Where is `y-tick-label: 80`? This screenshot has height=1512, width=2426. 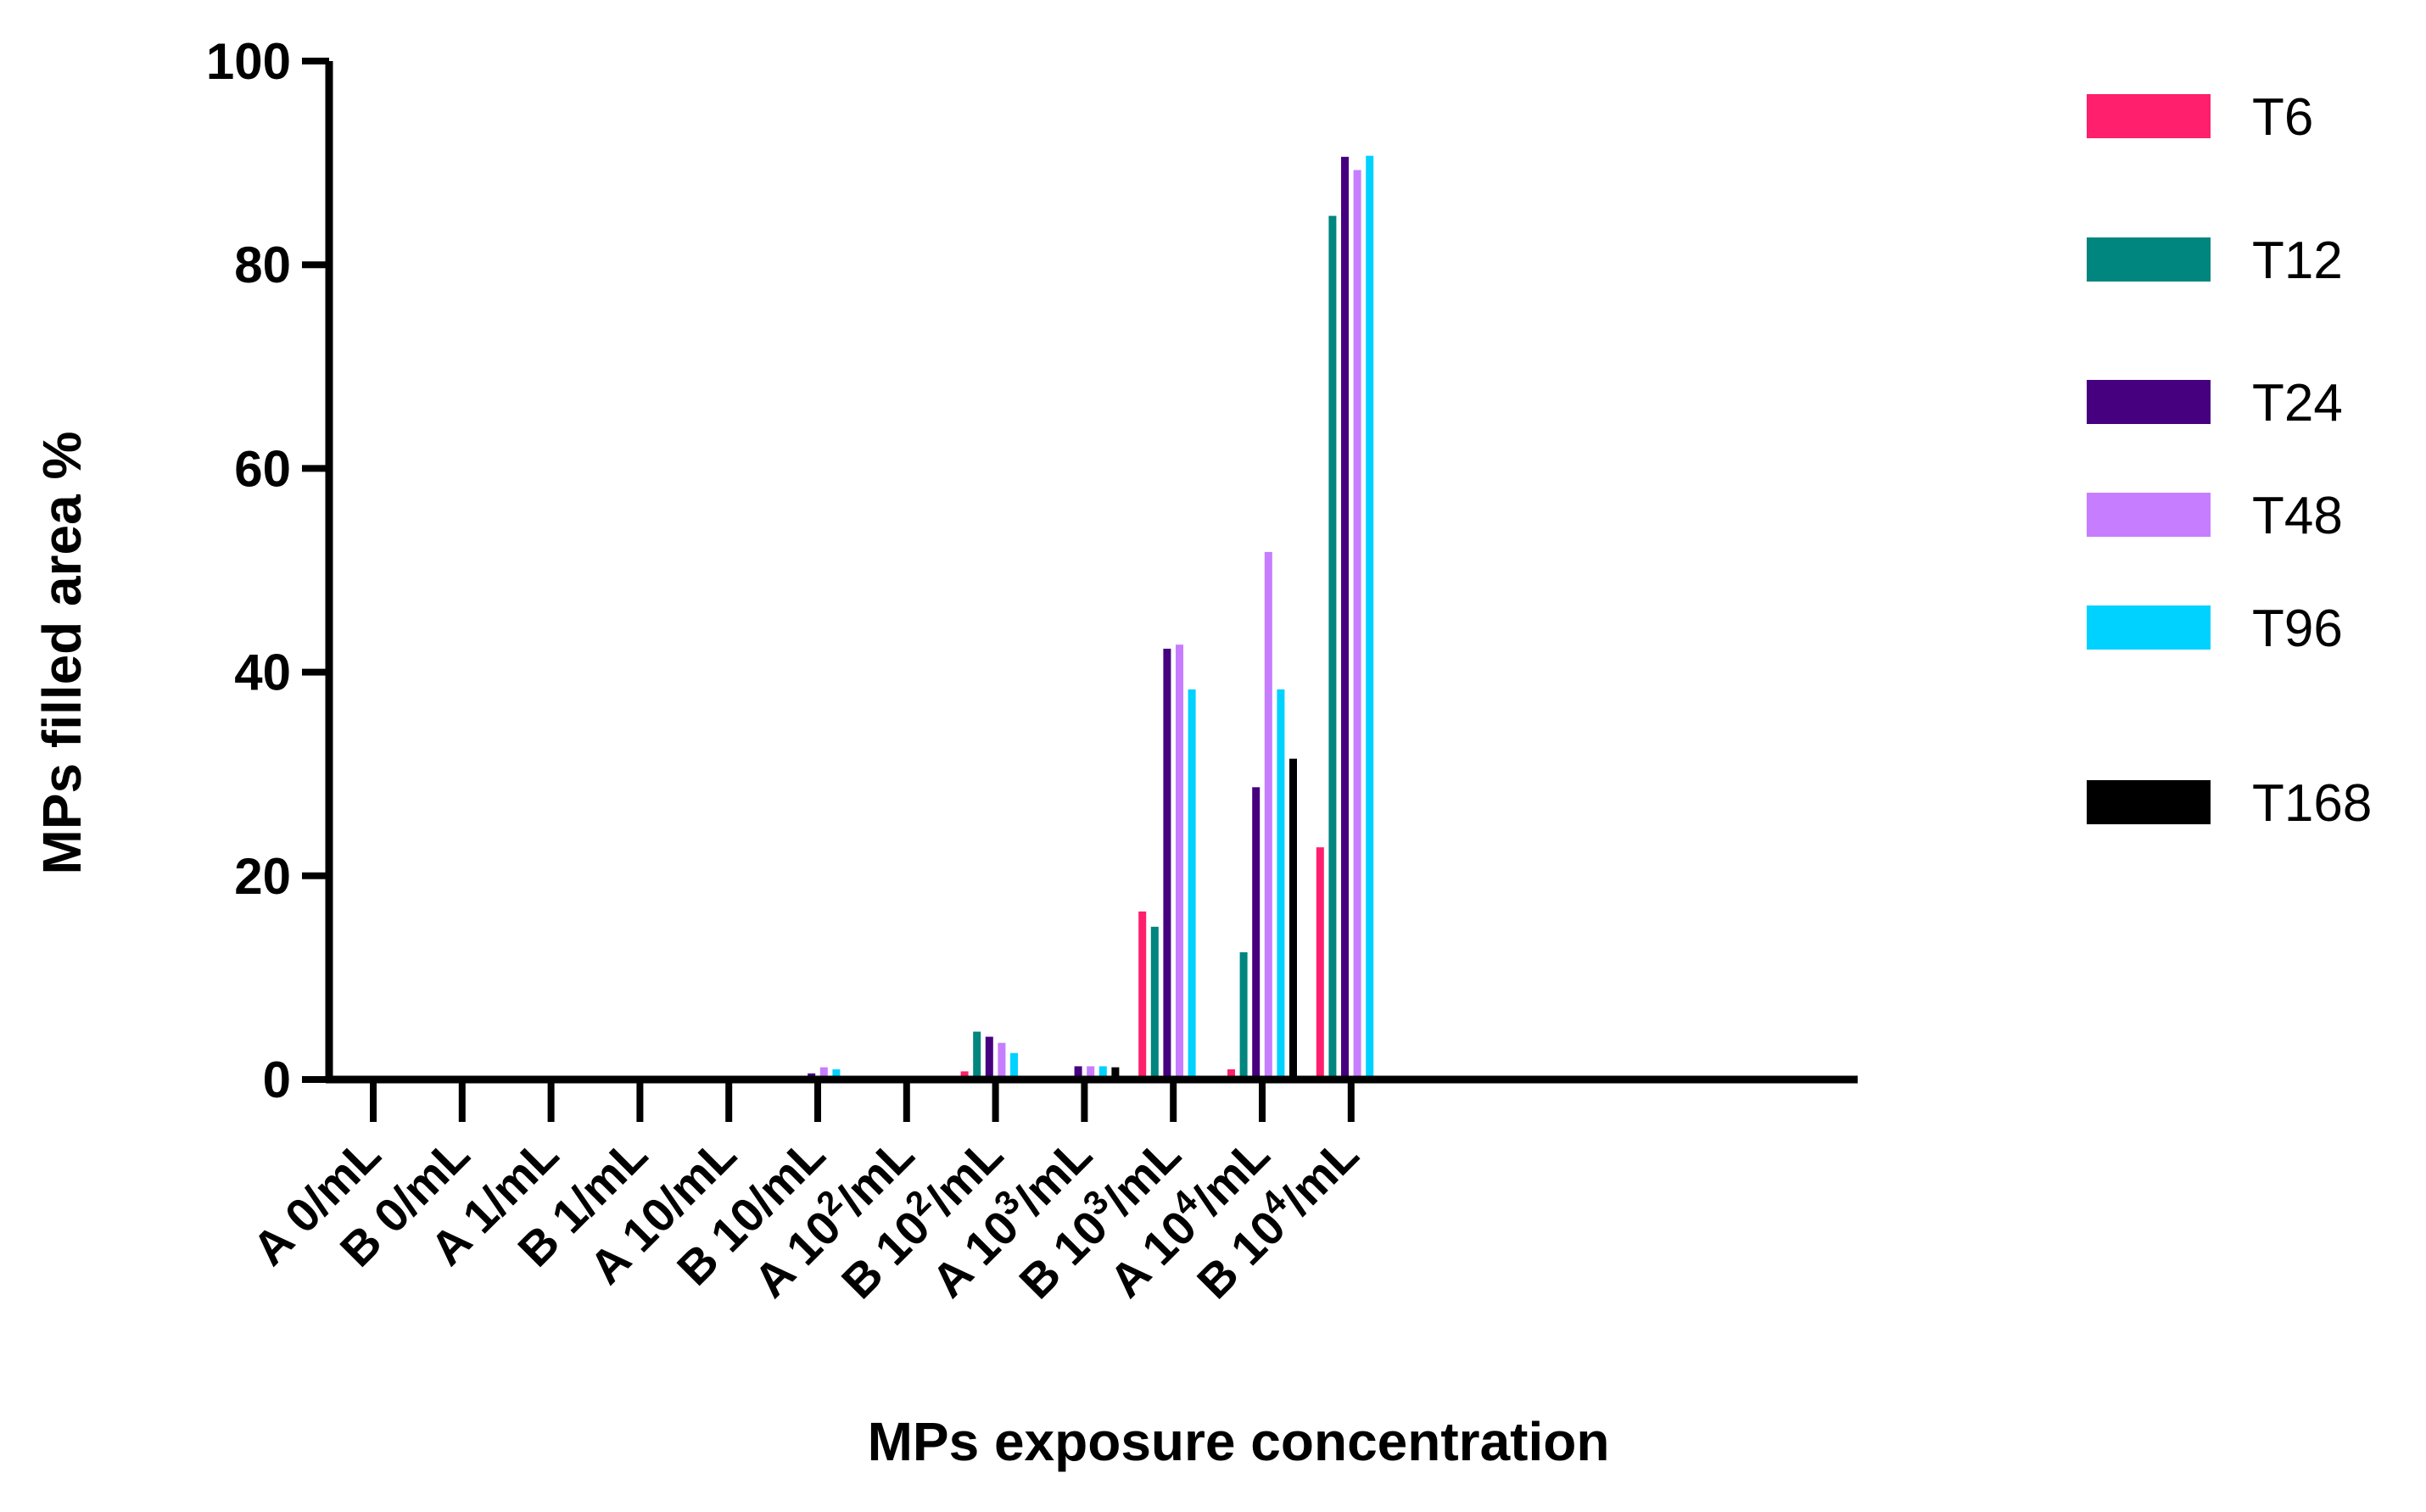
y-tick-label: 80 is located at coordinates (262, 265).